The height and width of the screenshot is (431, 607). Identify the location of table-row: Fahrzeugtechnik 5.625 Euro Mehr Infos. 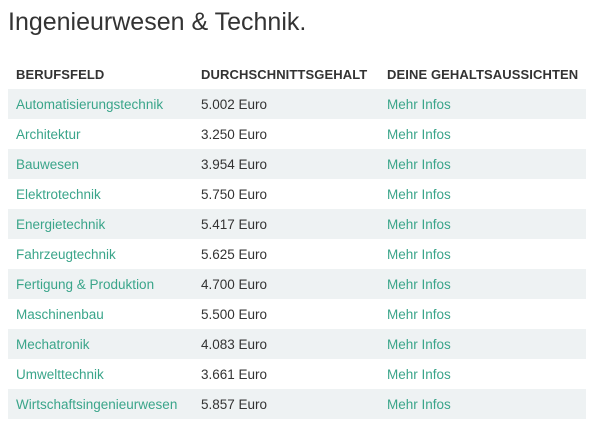
(297, 254).